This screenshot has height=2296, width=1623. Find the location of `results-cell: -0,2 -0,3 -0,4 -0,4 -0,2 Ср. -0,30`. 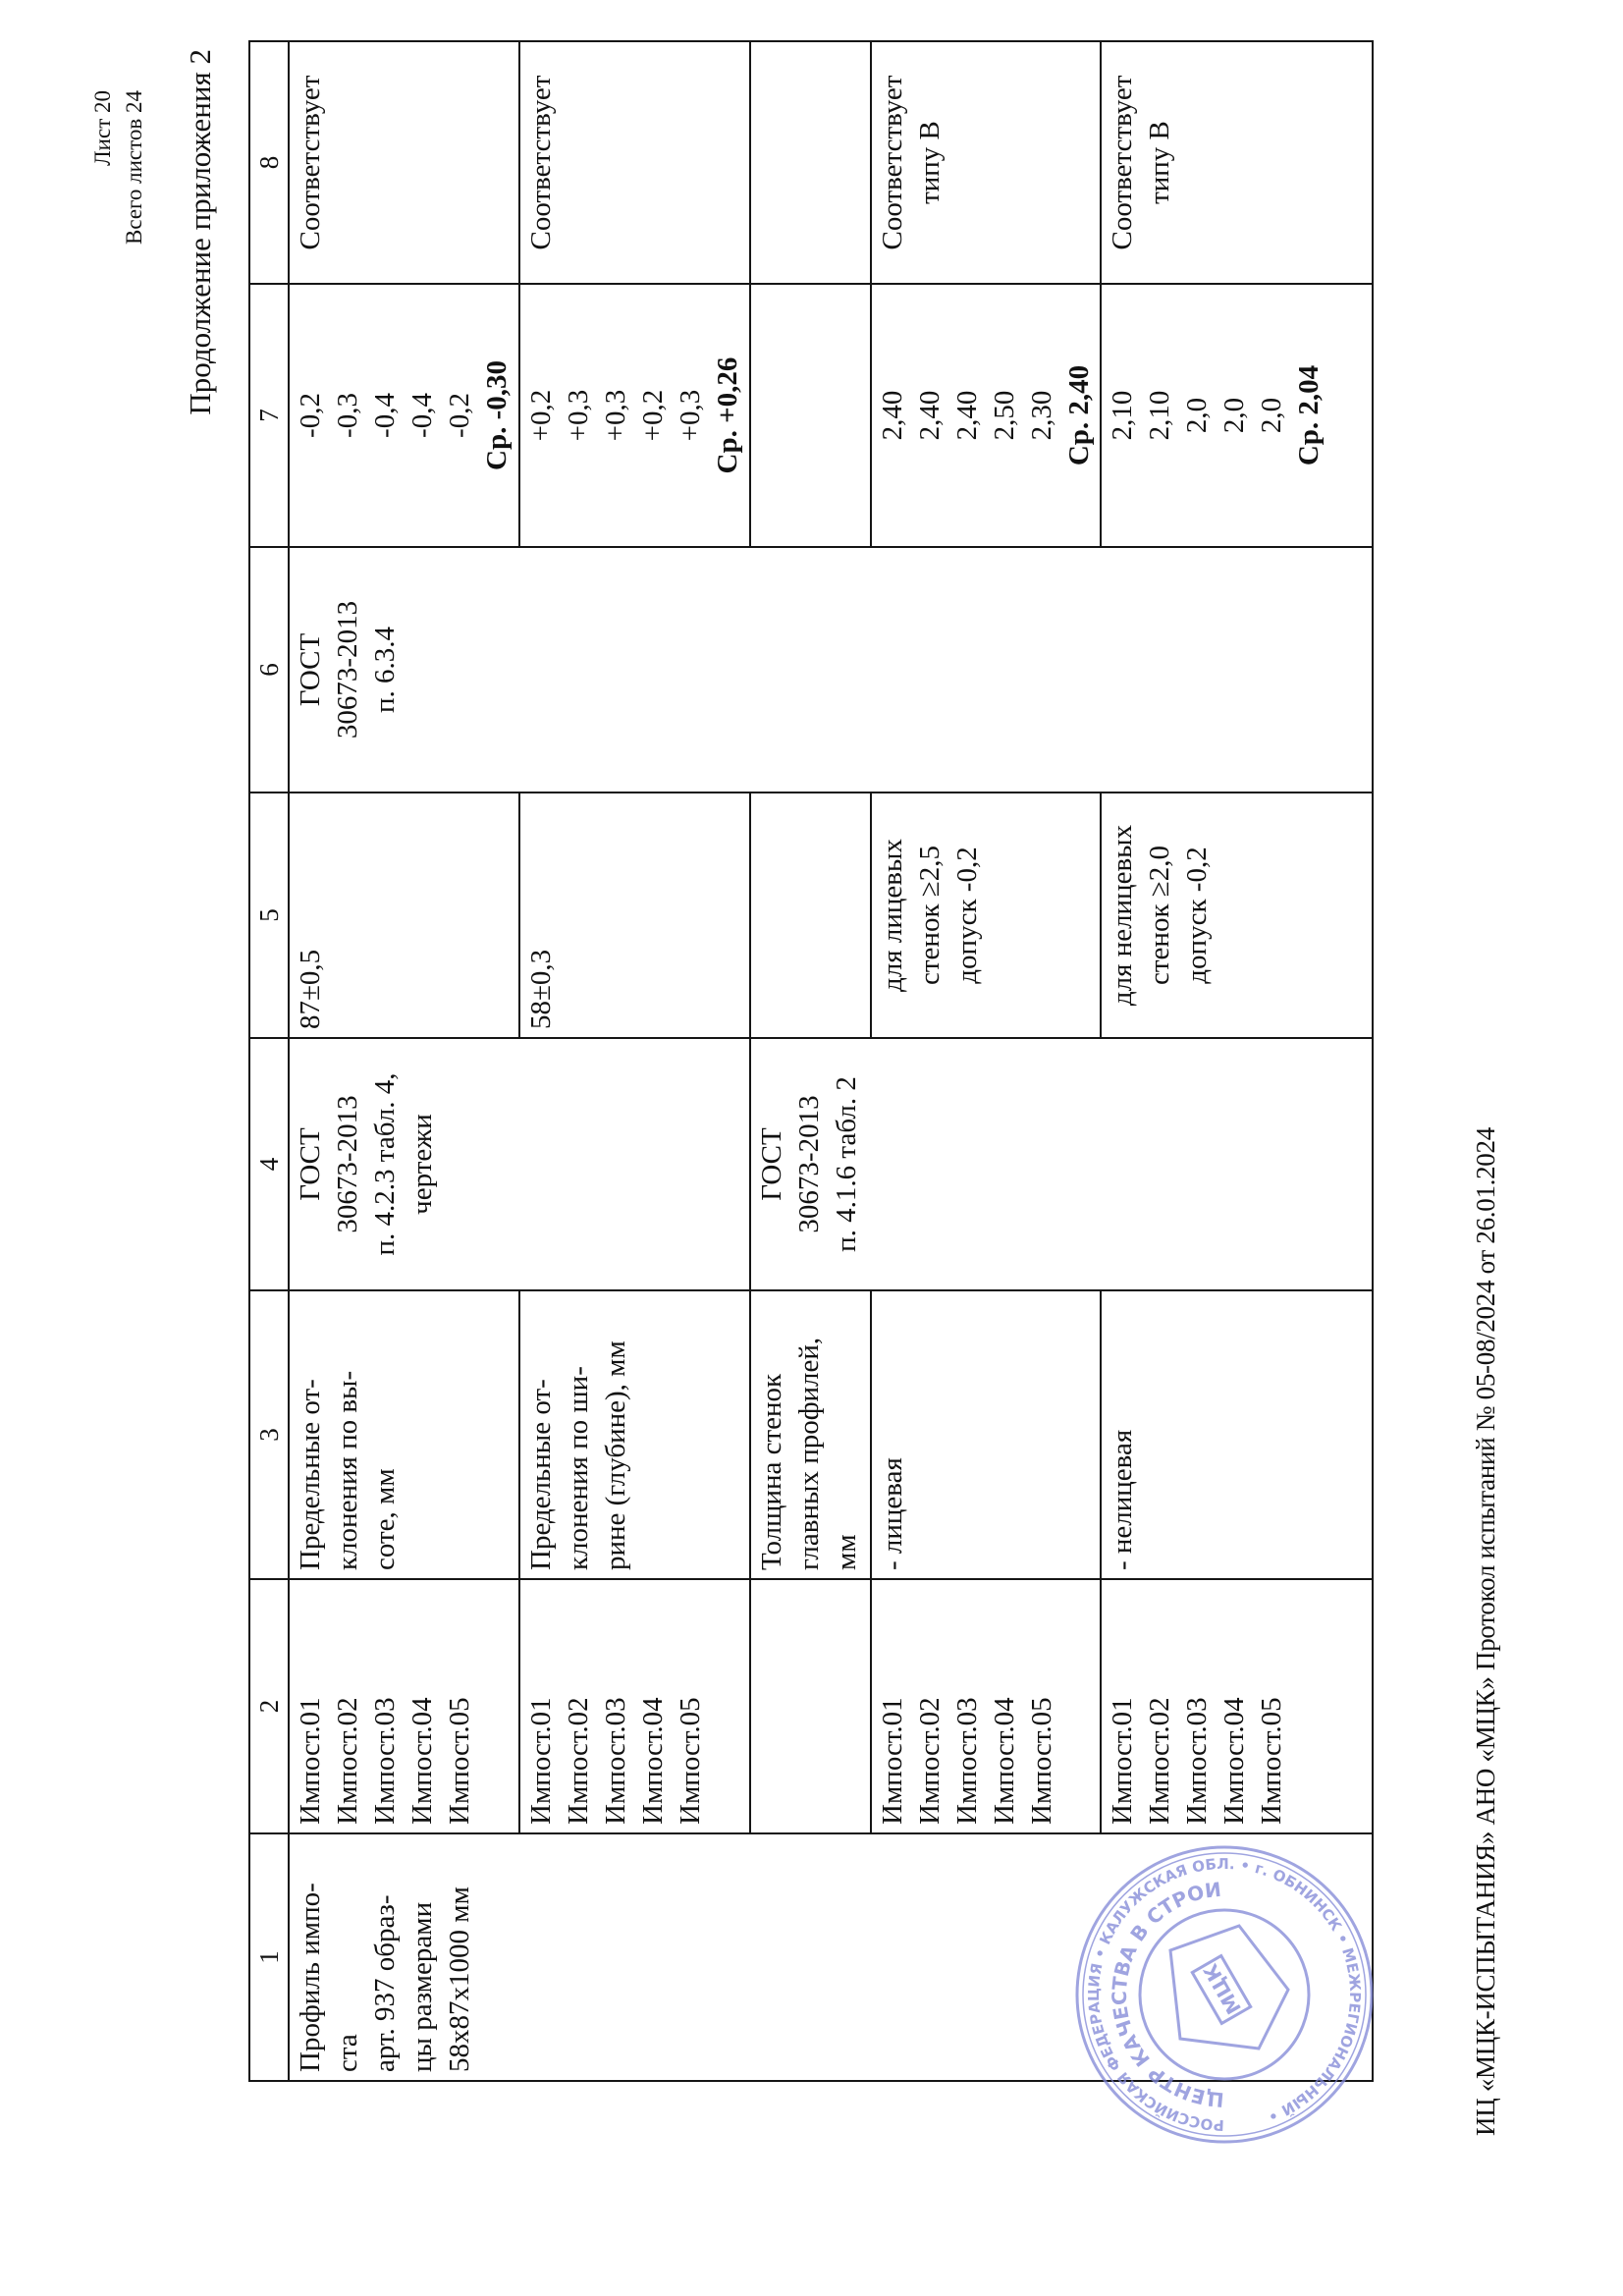

results-cell: -0,2 -0,3 -0,4 -0,4 -0,2 Ср. -0,30 is located at coordinates (404, 415).